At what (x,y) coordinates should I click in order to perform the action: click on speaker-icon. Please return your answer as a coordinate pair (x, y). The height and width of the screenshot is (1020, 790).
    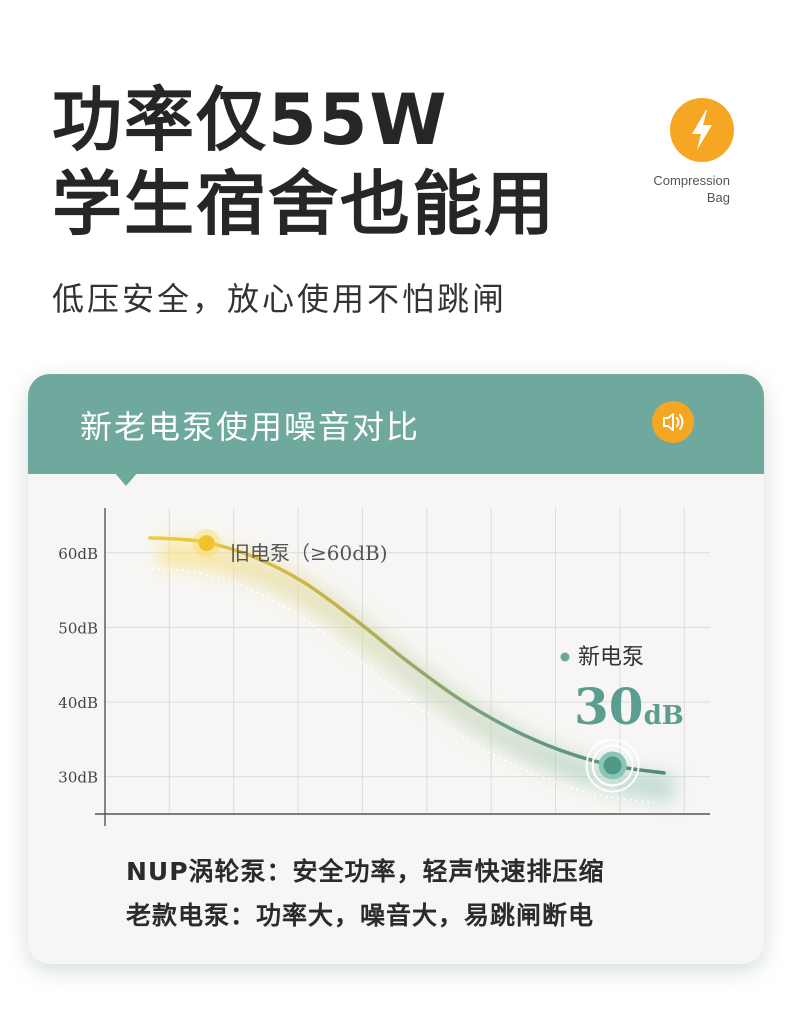
    Looking at the image, I should click on (673, 422).